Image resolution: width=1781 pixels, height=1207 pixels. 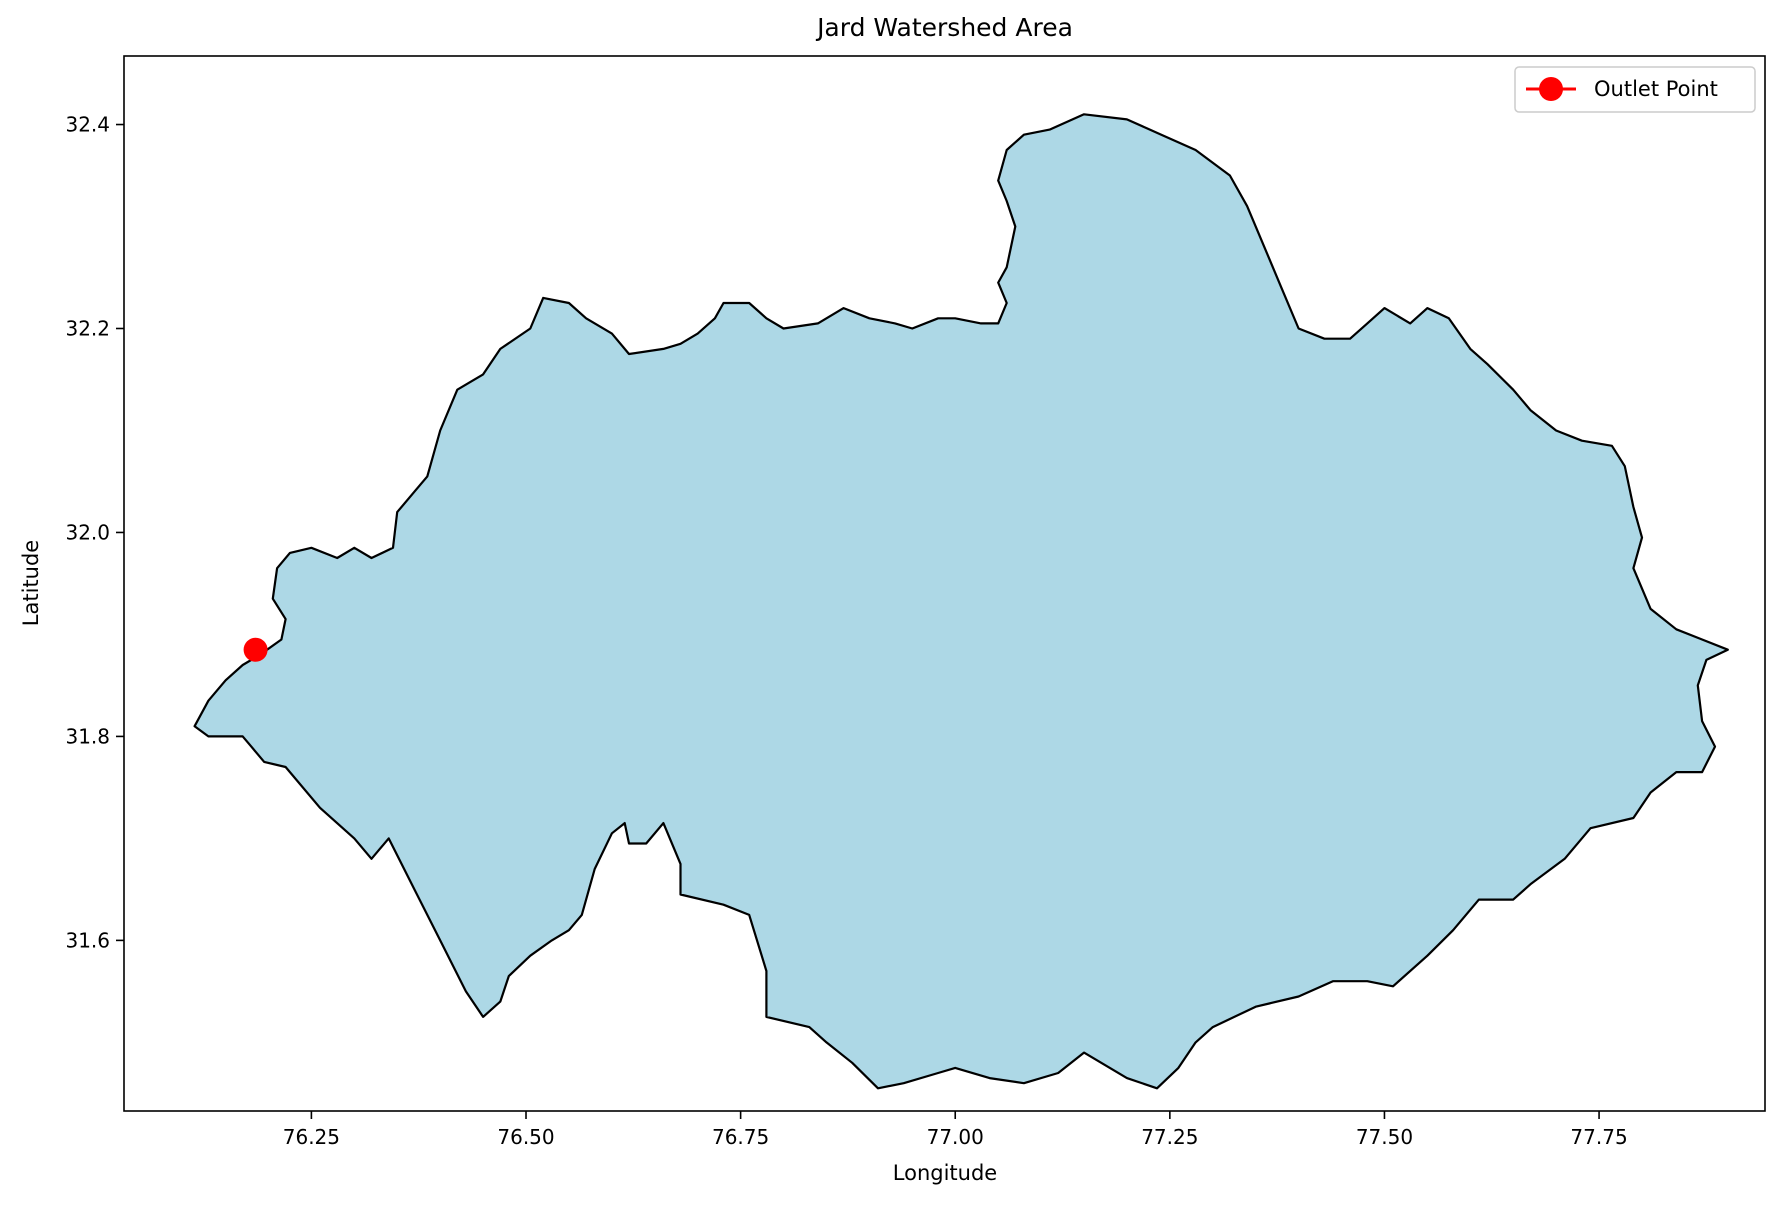 What do you see at coordinates (525, 1137) in the screenshot?
I see `x-tick-label: 76.50` at bounding box center [525, 1137].